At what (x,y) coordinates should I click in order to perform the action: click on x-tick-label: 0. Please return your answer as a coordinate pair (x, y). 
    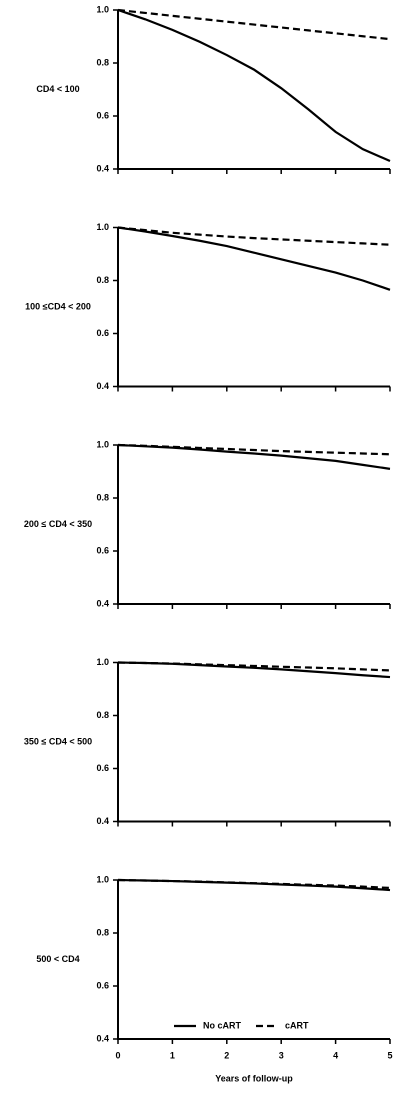
    Looking at the image, I should click on (117, 1055).